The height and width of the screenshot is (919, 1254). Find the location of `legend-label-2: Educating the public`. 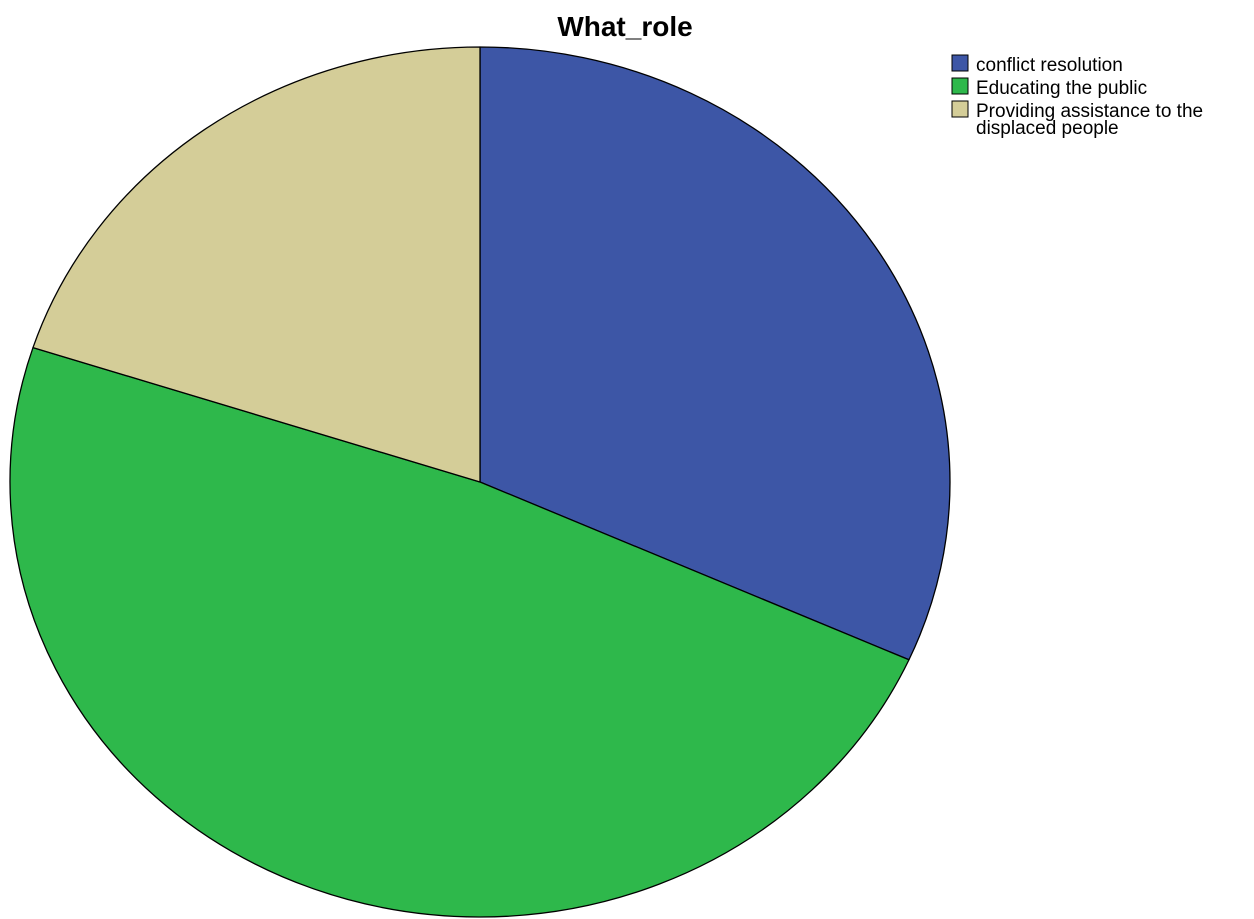

legend-label-2: Educating the public is located at coordinates (1061, 88).